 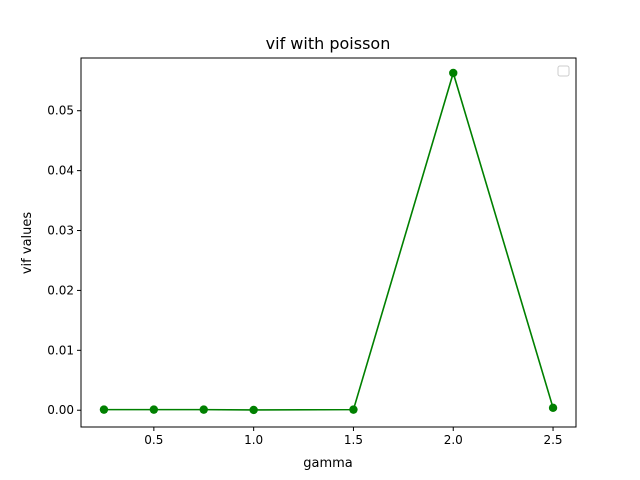 What do you see at coordinates (563, 71) in the screenshot?
I see `legend-box` at bounding box center [563, 71].